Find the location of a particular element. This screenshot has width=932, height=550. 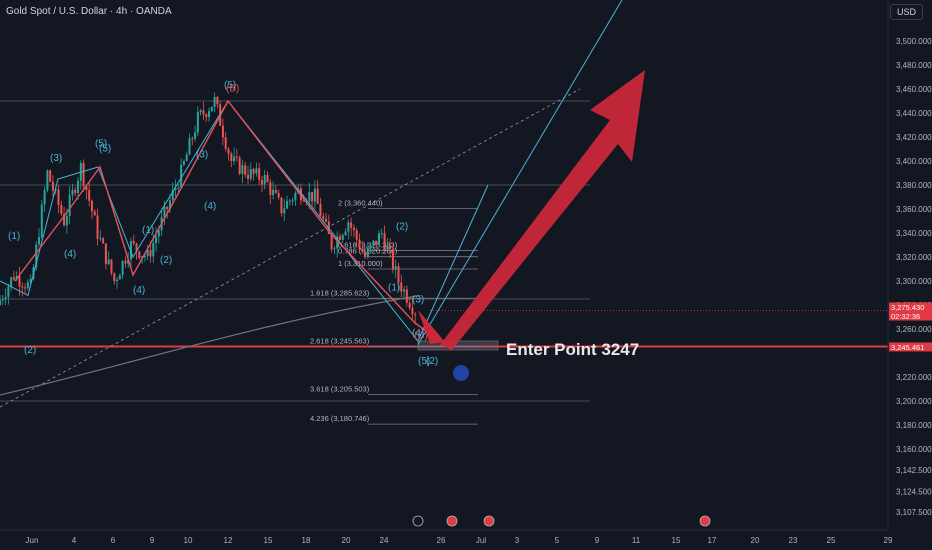

time-tick-label: 9 is located at coordinates (152, 540).